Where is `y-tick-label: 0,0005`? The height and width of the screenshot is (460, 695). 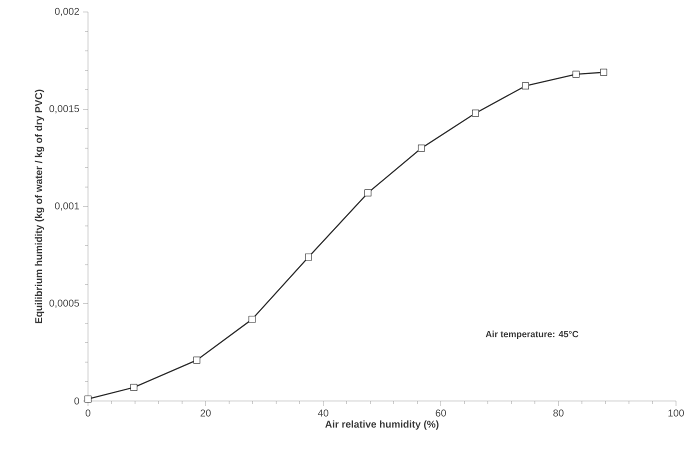 y-tick-label: 0,0005 is located at coordinates (64, 304).